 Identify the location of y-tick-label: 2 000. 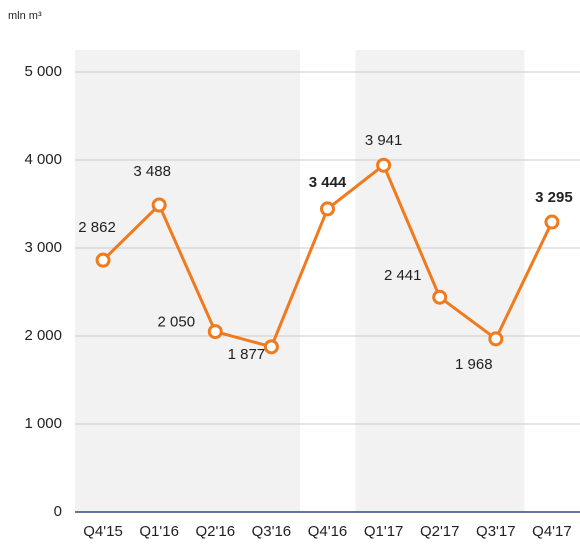
(43, 335).